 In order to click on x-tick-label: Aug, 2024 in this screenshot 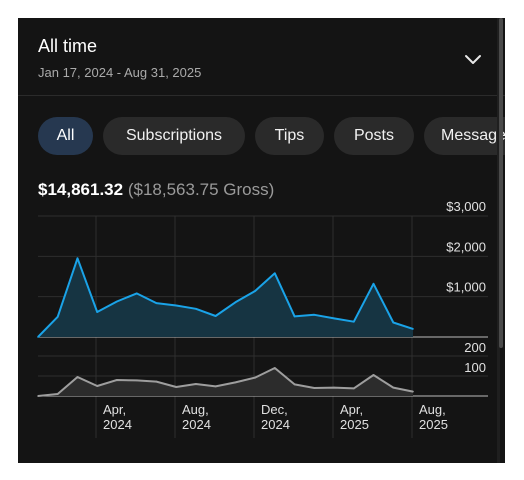, I will do `click(196, 417)`.